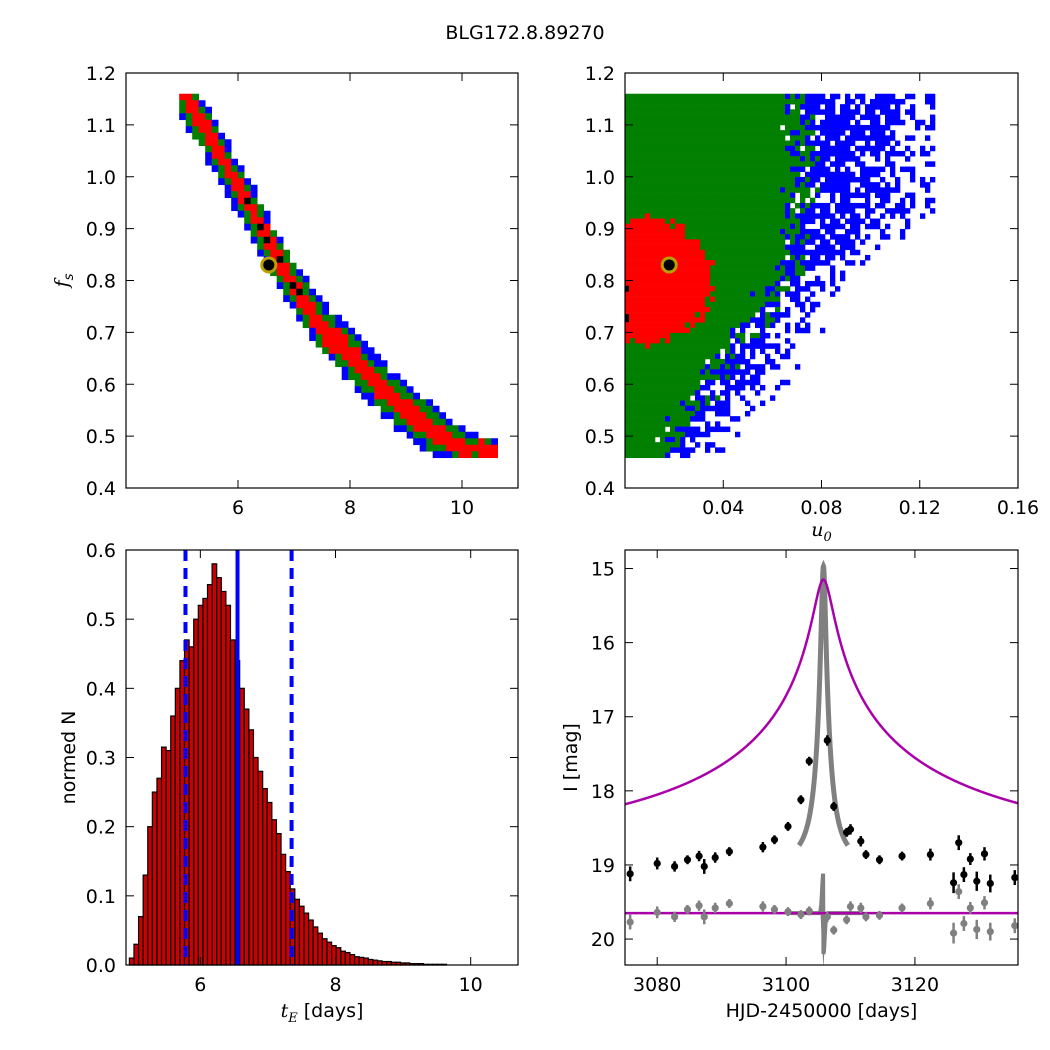  I want to click on x-tick-label: 0.04, so click(723, 508).